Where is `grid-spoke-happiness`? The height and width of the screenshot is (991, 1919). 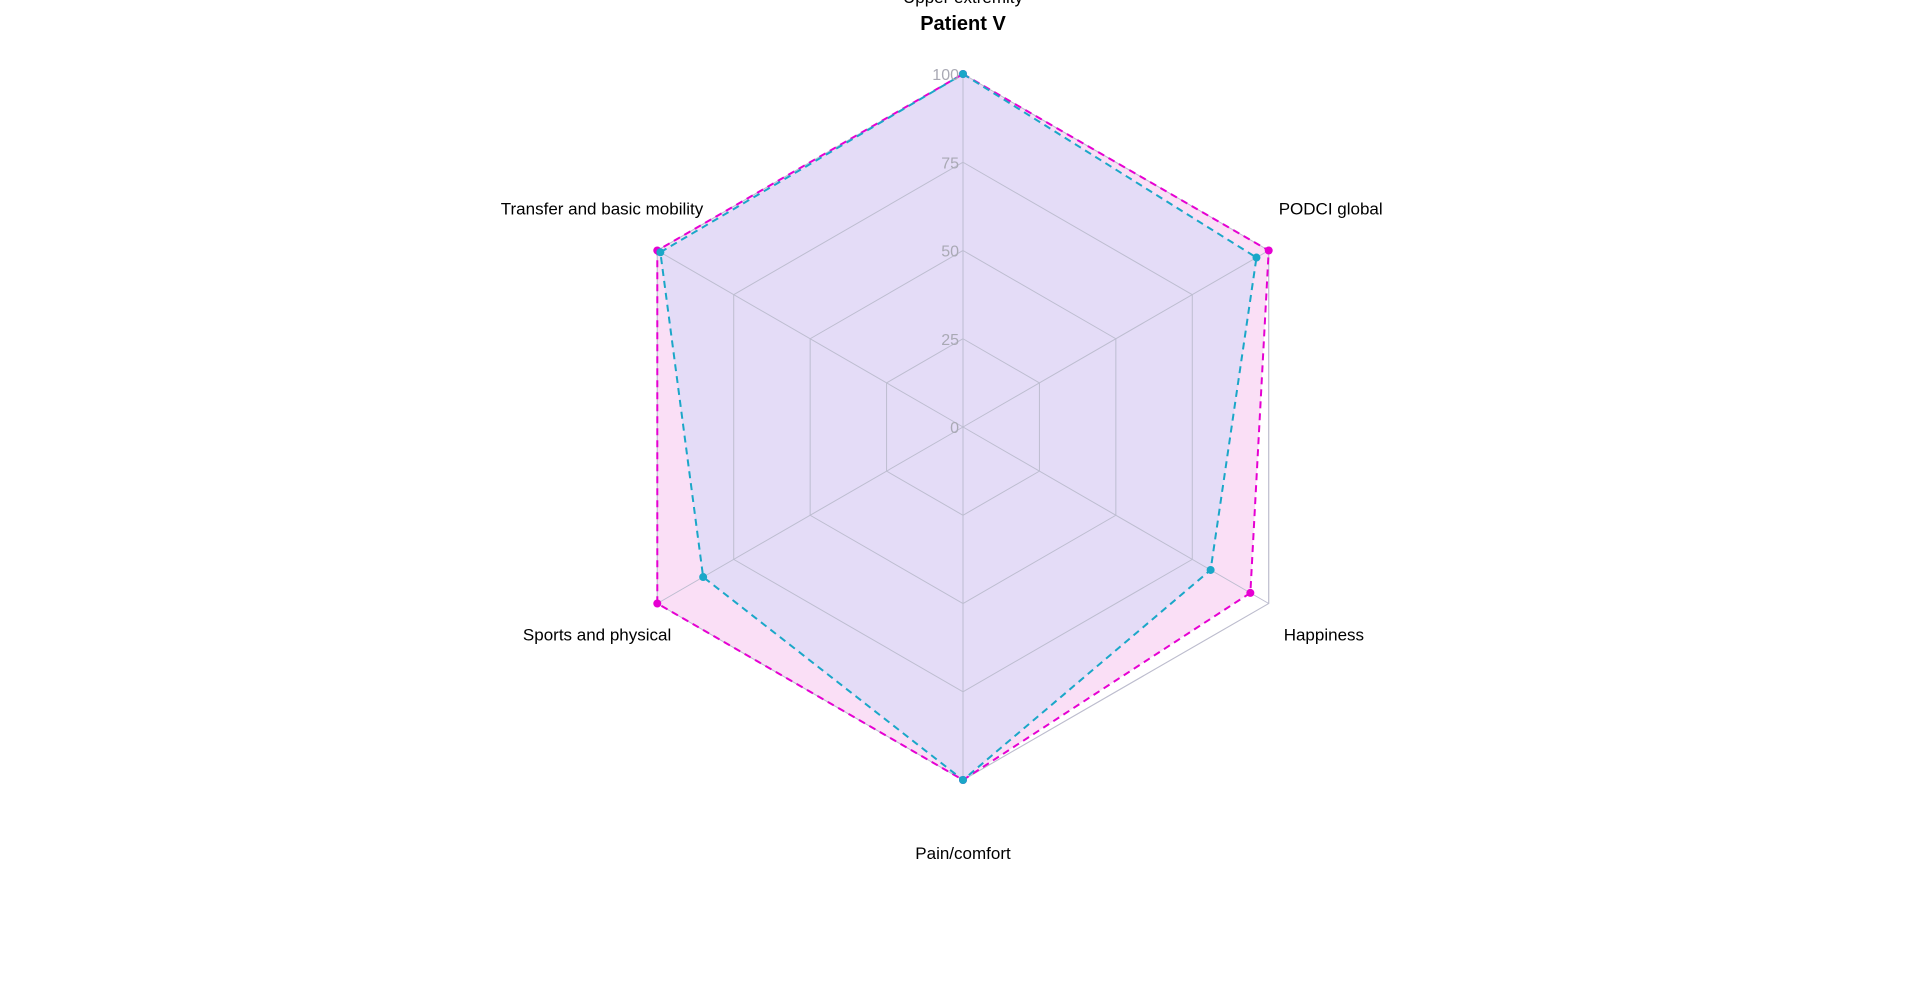
grid-spoke-happiness is located at coordinates (1115, 515).